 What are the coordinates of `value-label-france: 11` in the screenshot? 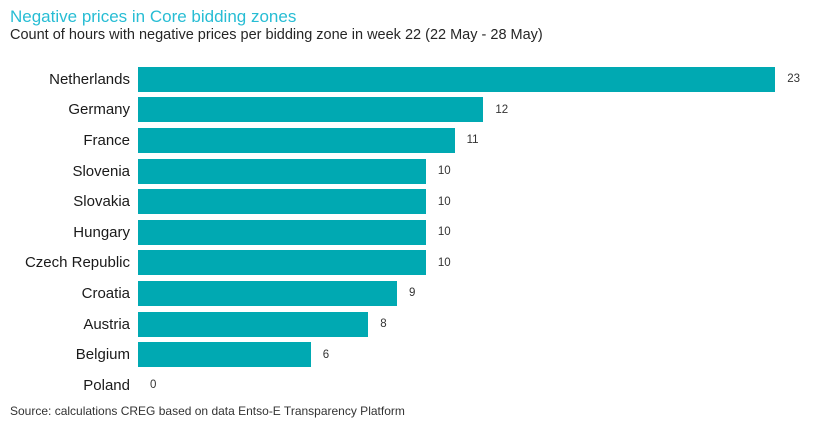 It's located at (472, 140).